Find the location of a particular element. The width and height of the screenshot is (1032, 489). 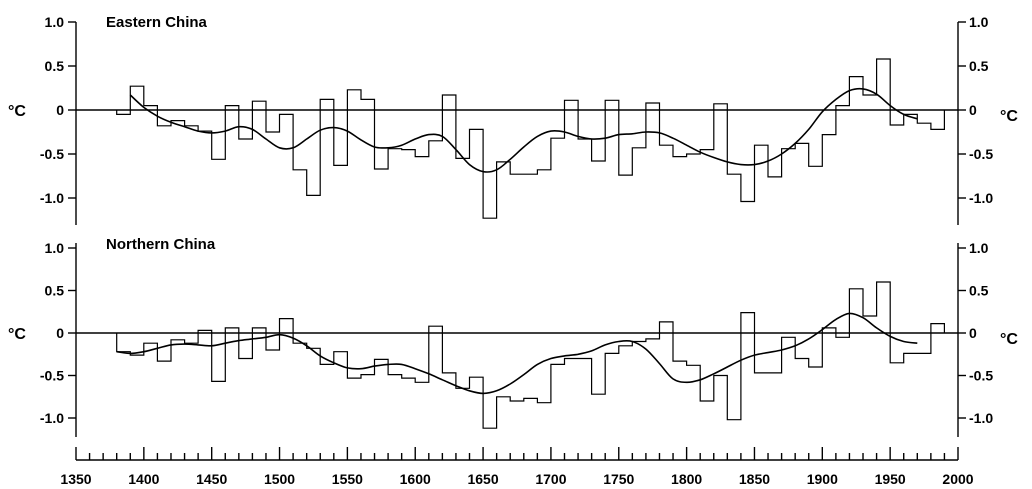

panel-title-northern-china: Northern China is located at coordinates (161, 244).